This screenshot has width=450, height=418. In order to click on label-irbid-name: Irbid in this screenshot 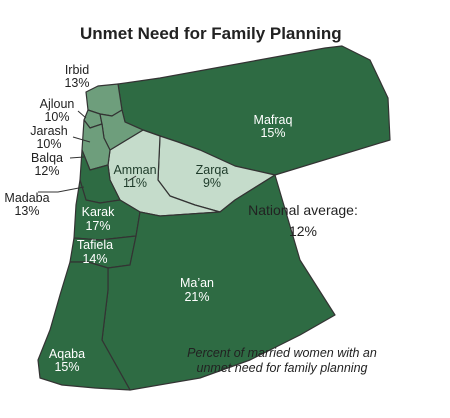, I will do `click(77, 70)`.